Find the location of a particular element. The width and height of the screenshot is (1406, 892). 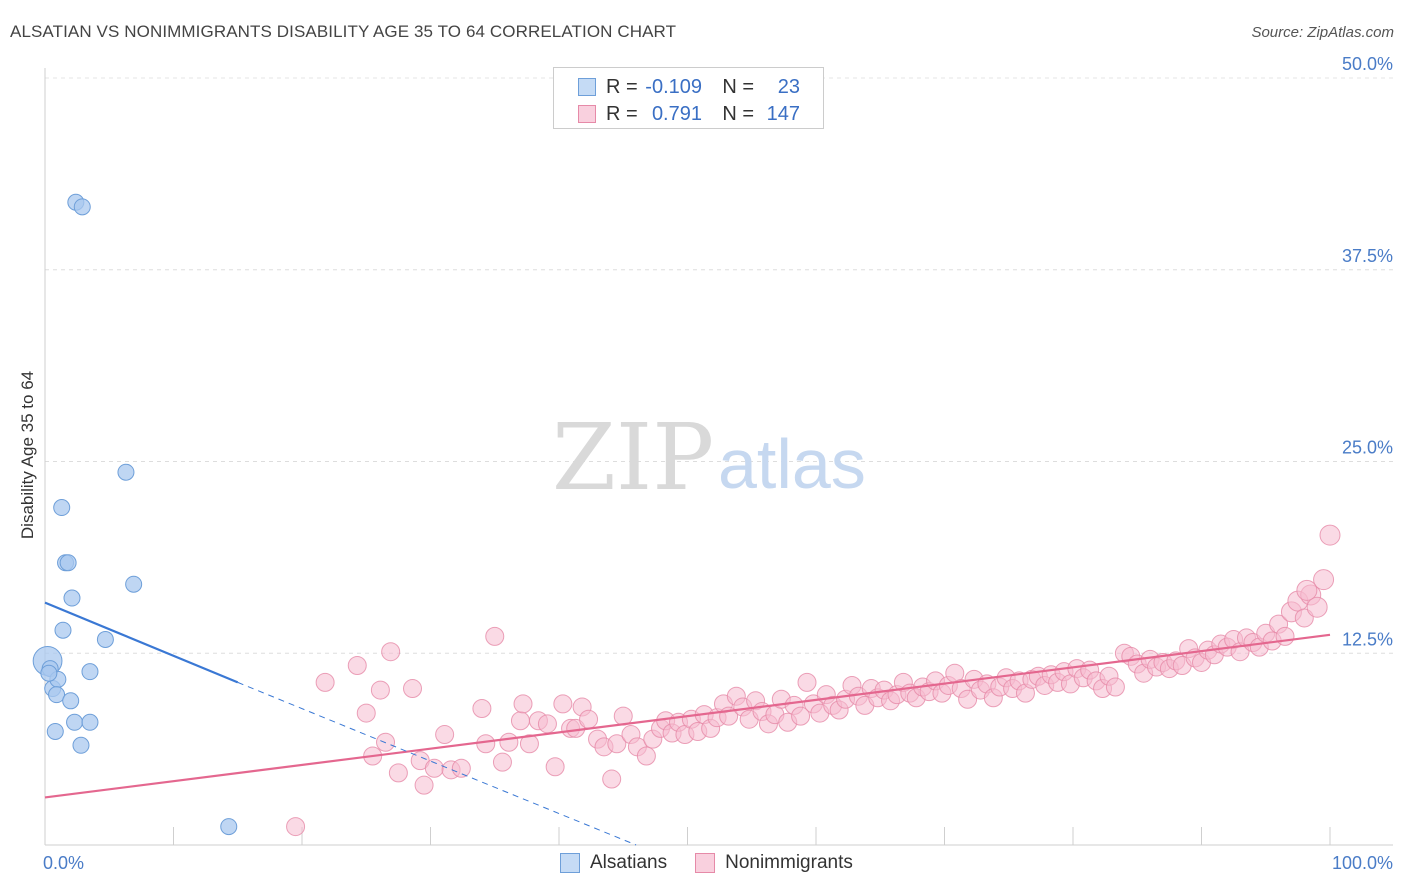

watermark-zip: ZIP is located at coordinates (633, 457).